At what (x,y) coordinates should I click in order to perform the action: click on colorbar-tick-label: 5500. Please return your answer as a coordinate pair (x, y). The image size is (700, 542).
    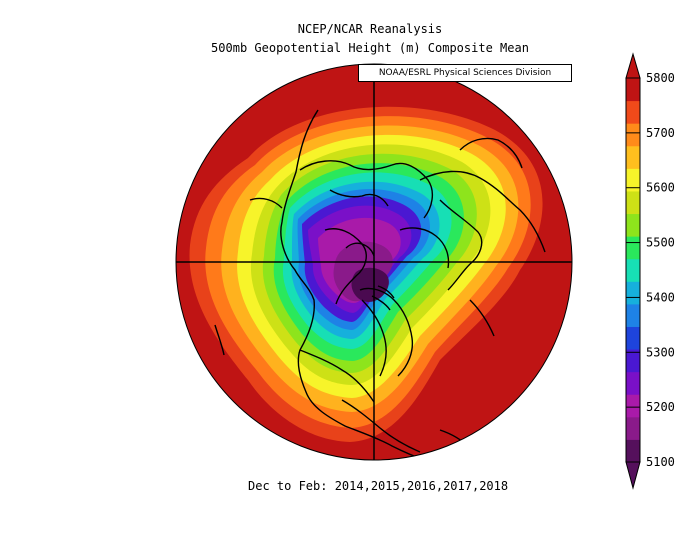
    Looking at the image, I should click on (660, 243).